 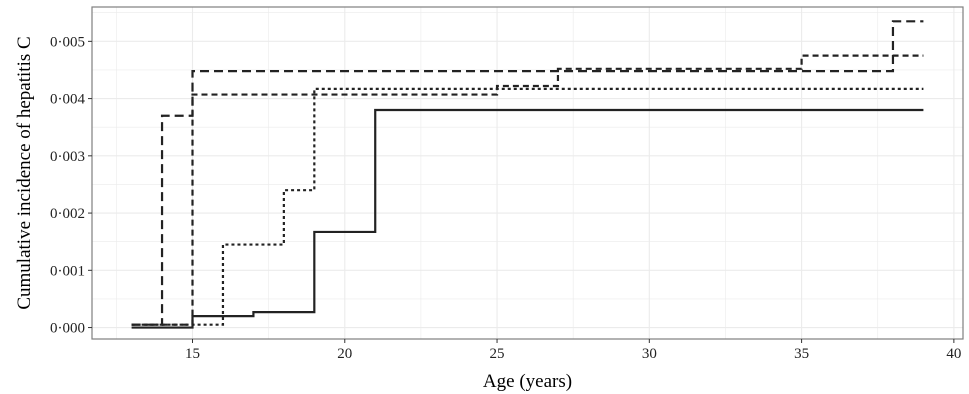 What do you see at coordinates (497, 354) in the screenshot?
I see `x-tick-label: 25` at bounding box center [497, 354].